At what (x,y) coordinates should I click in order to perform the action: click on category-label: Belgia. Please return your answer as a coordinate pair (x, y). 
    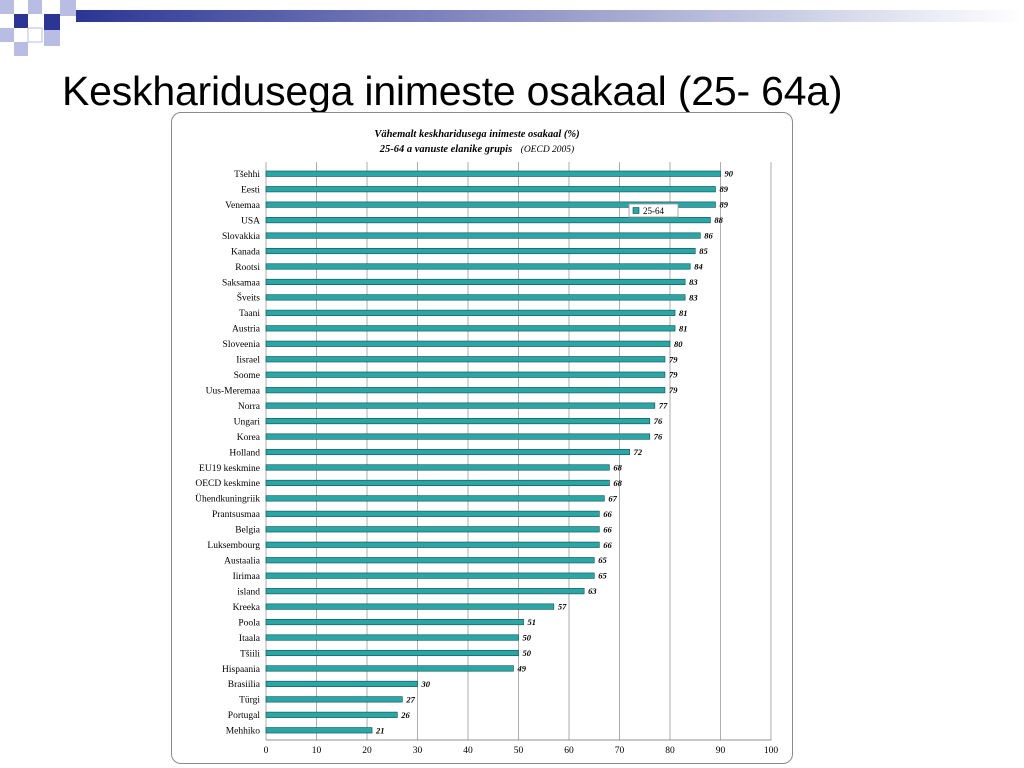
    Looking at the image, I should click on (248, 531).